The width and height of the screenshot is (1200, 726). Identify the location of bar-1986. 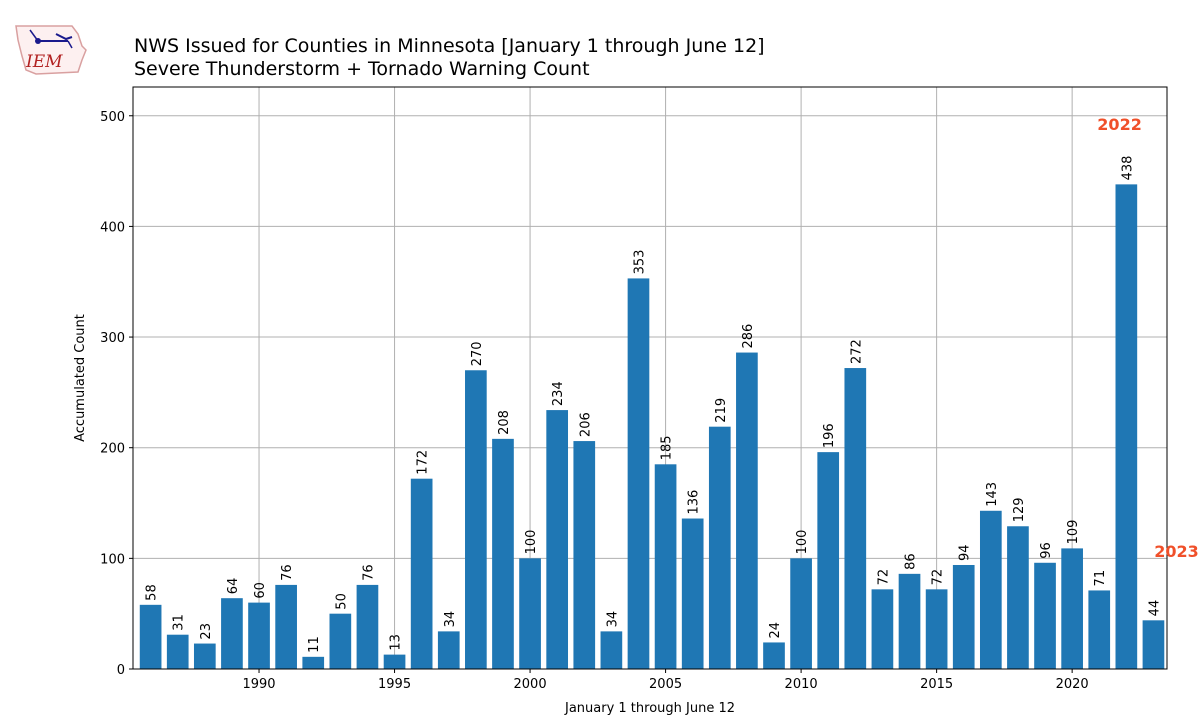
(150, 636).